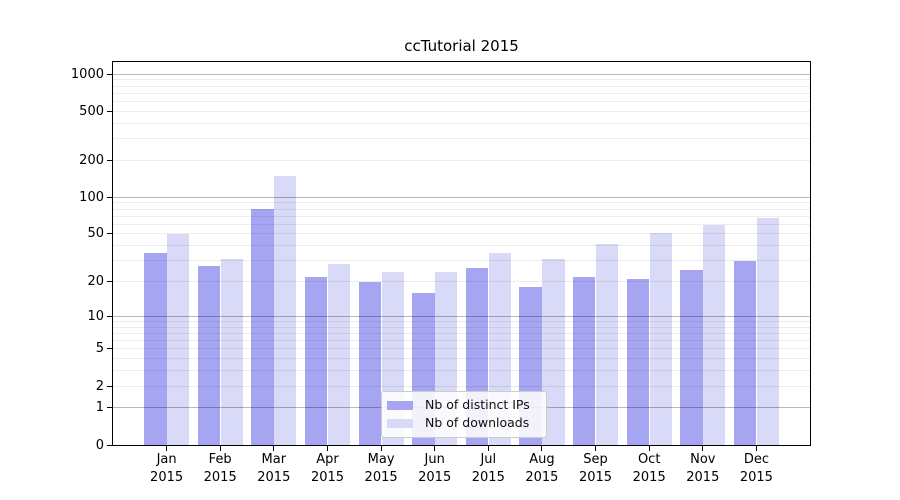 This screenshot has width=900, height=500. What do you see at coordinates (477, 422) in the screenshot?
I see `legend-label-downloads: Nb of downloads` at bounding box center [477, 422].